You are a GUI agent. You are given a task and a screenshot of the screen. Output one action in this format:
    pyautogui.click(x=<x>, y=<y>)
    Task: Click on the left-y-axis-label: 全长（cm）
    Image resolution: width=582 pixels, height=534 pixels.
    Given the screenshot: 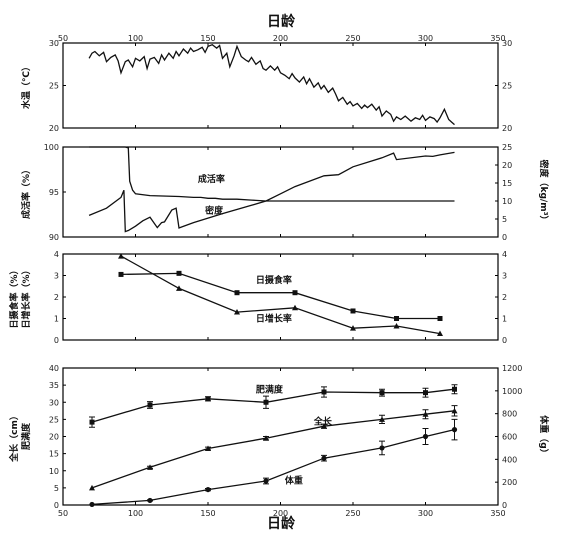 What is the action you would take?
    pyautogui.click(x=14, y=437)
    